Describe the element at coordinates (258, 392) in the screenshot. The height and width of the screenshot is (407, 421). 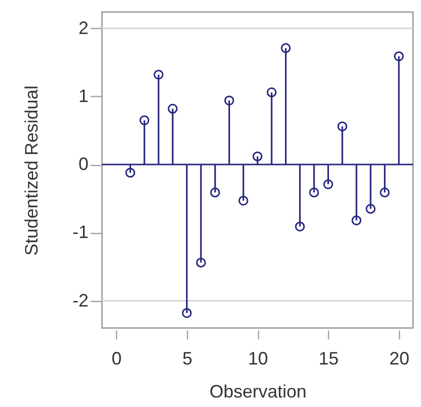
I see `x-axis-title: Observation` at that location.